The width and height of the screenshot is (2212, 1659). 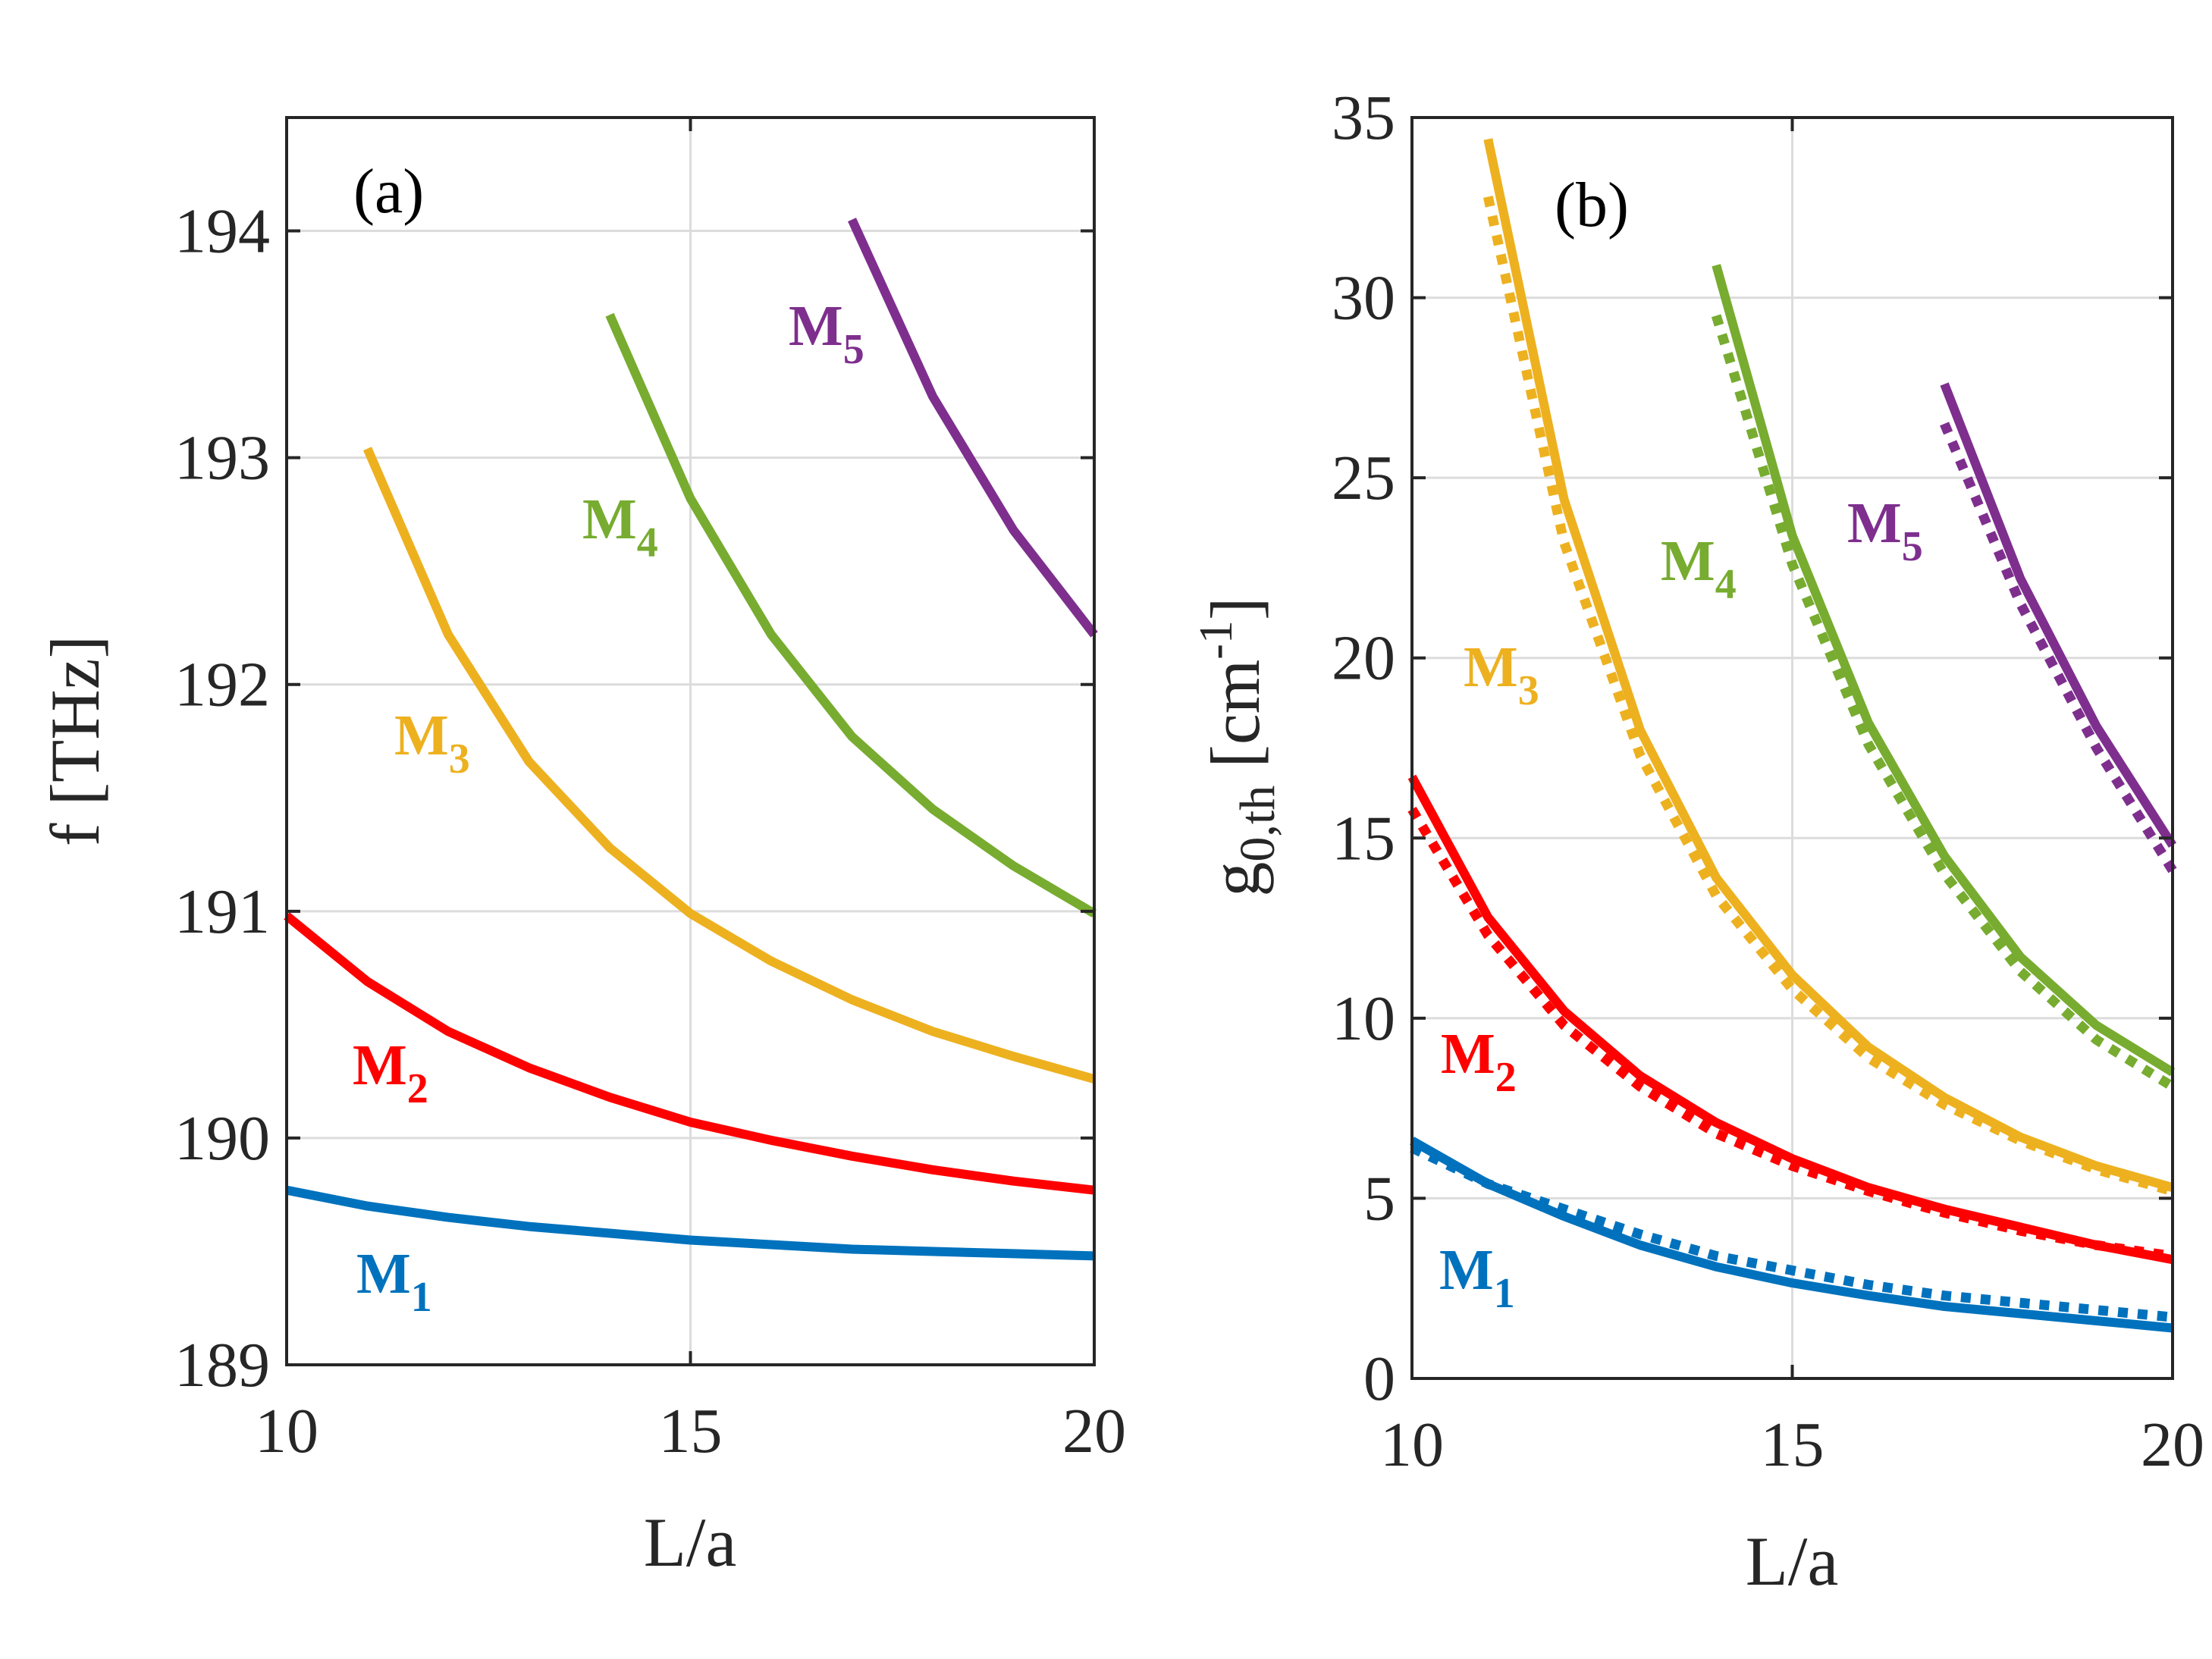 I want to click on y-tick-label: 20, so click(x=1363, y=658).